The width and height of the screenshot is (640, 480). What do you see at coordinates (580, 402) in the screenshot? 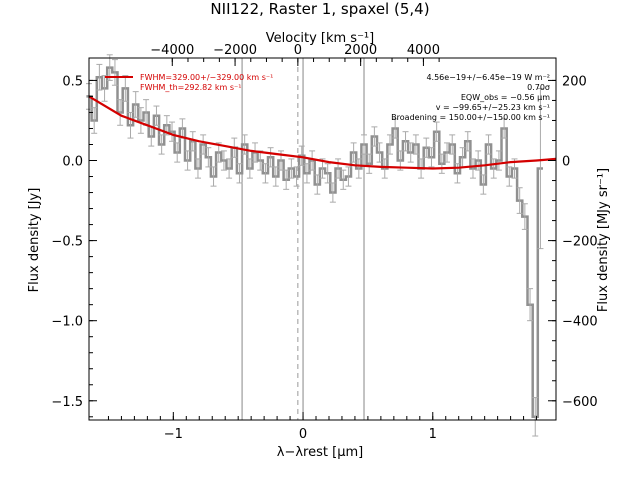
I see `right-tick-label: −600` at bounding box center [580, 402].